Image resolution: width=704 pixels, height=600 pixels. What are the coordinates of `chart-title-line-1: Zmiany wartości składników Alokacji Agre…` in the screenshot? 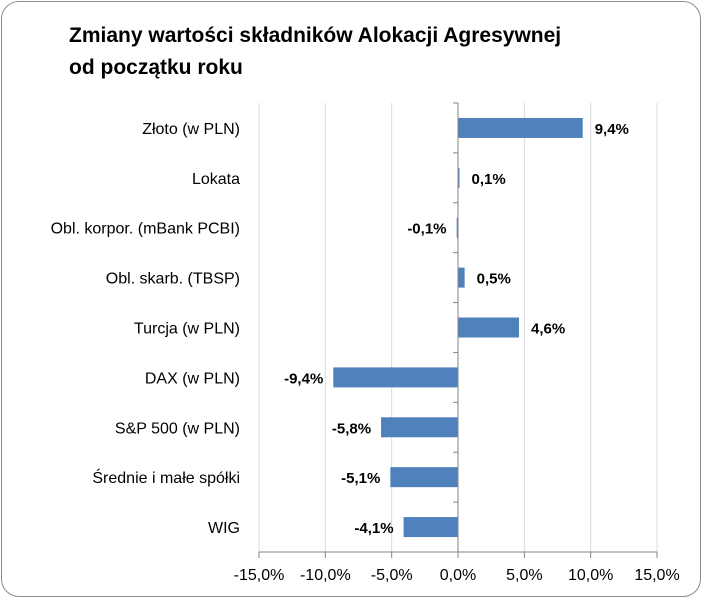 It's located at (315, 35).